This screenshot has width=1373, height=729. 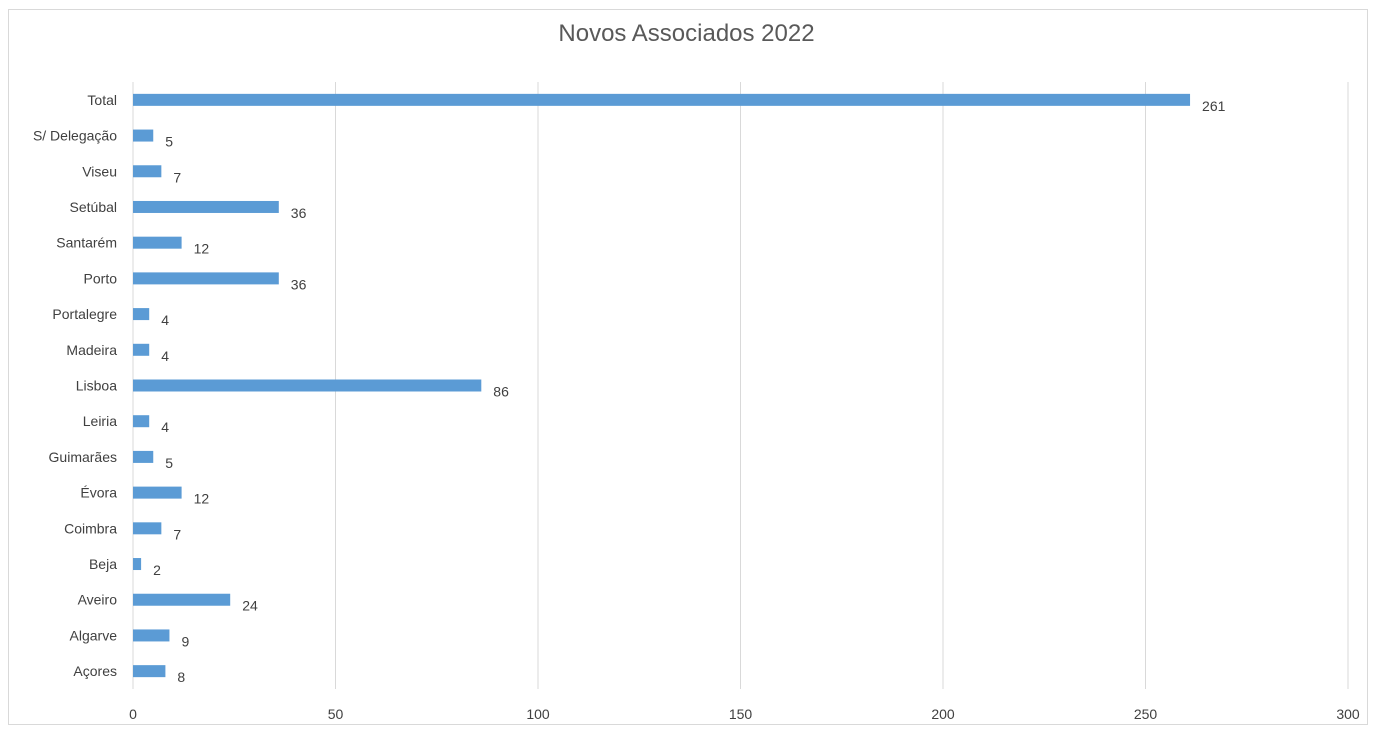 What do you see at coordinates (96, 386) in the screenshot?
I see `category-label: Lisboa` at bounding box center [96, 386].